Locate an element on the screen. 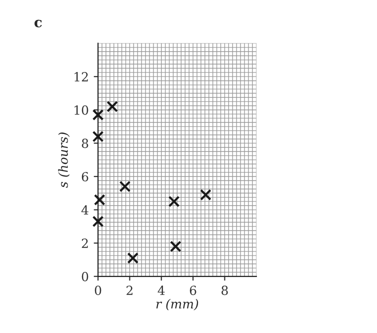  x-tick-label: 0 is located at coordinates (98, 291).